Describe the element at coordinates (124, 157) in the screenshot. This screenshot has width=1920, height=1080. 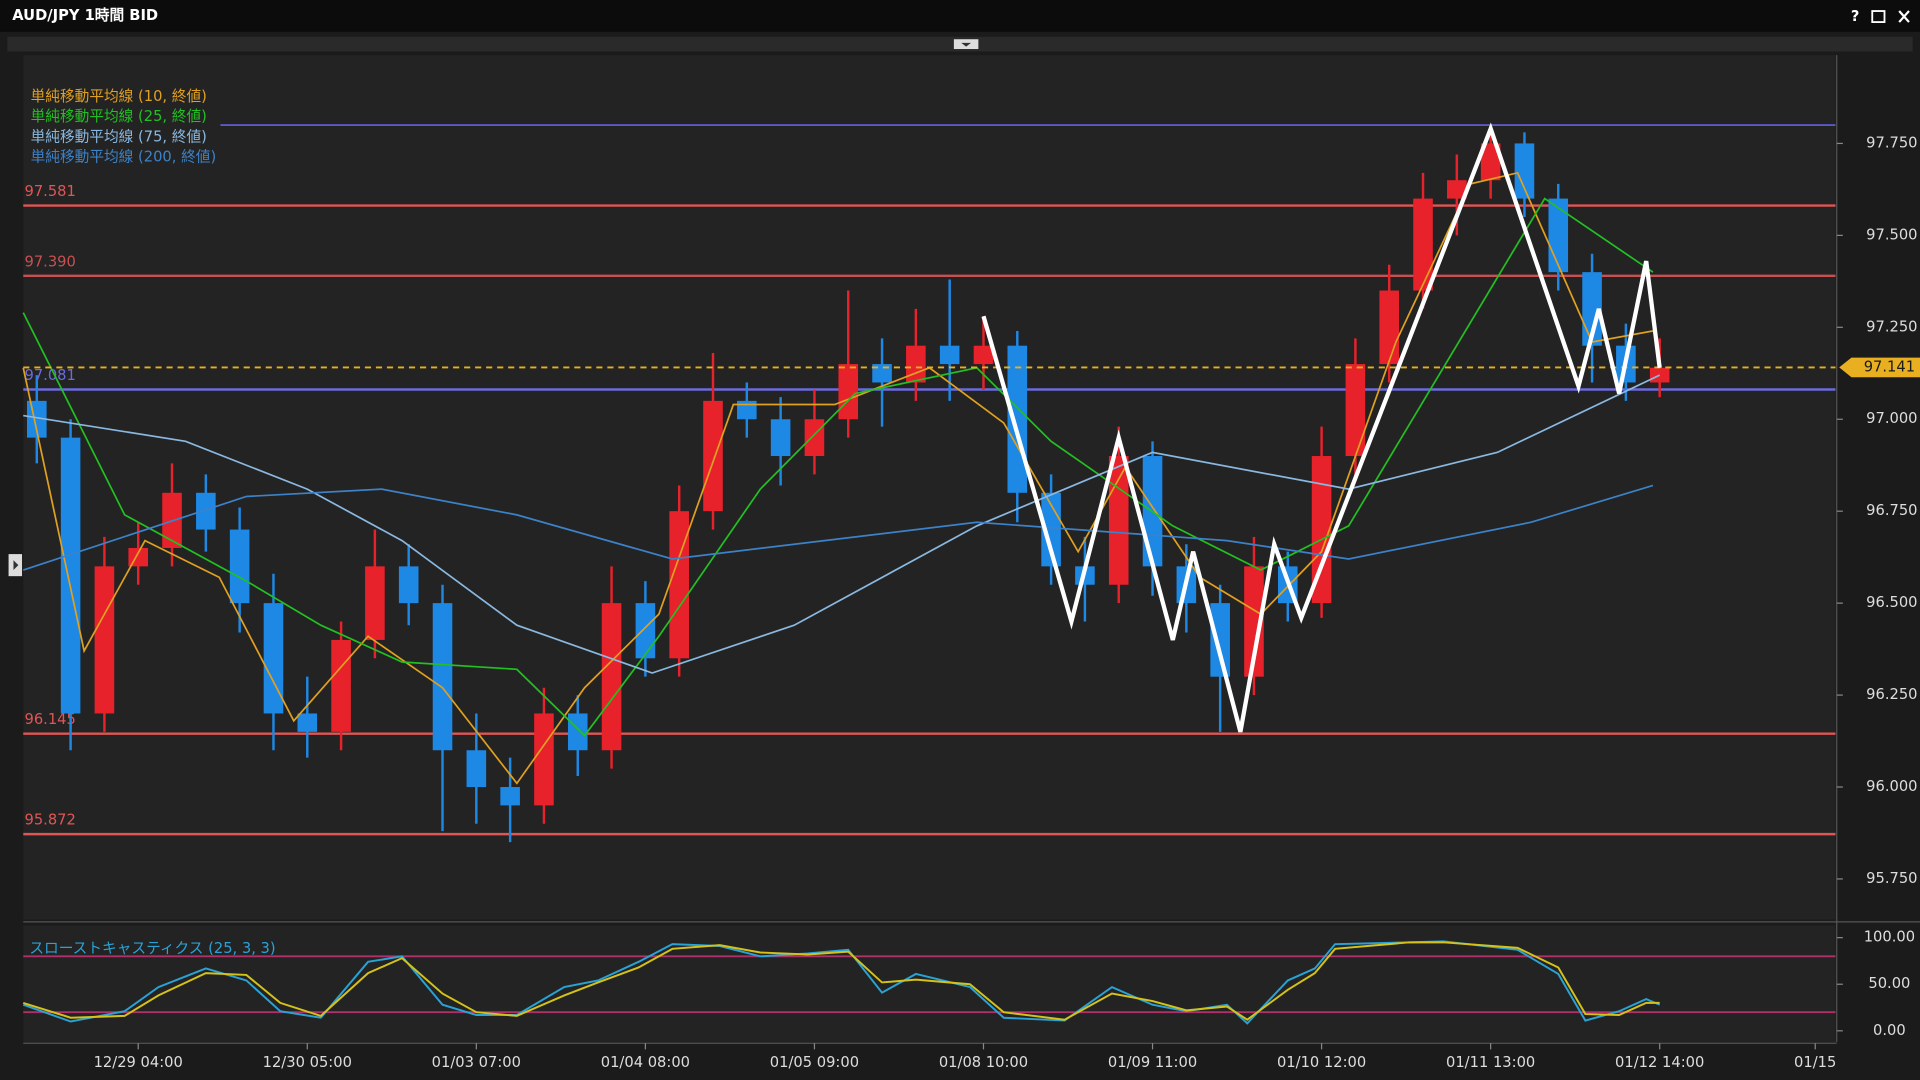
I see `legend-entry: 単純移動平均線 (200, 終値)` at that location.